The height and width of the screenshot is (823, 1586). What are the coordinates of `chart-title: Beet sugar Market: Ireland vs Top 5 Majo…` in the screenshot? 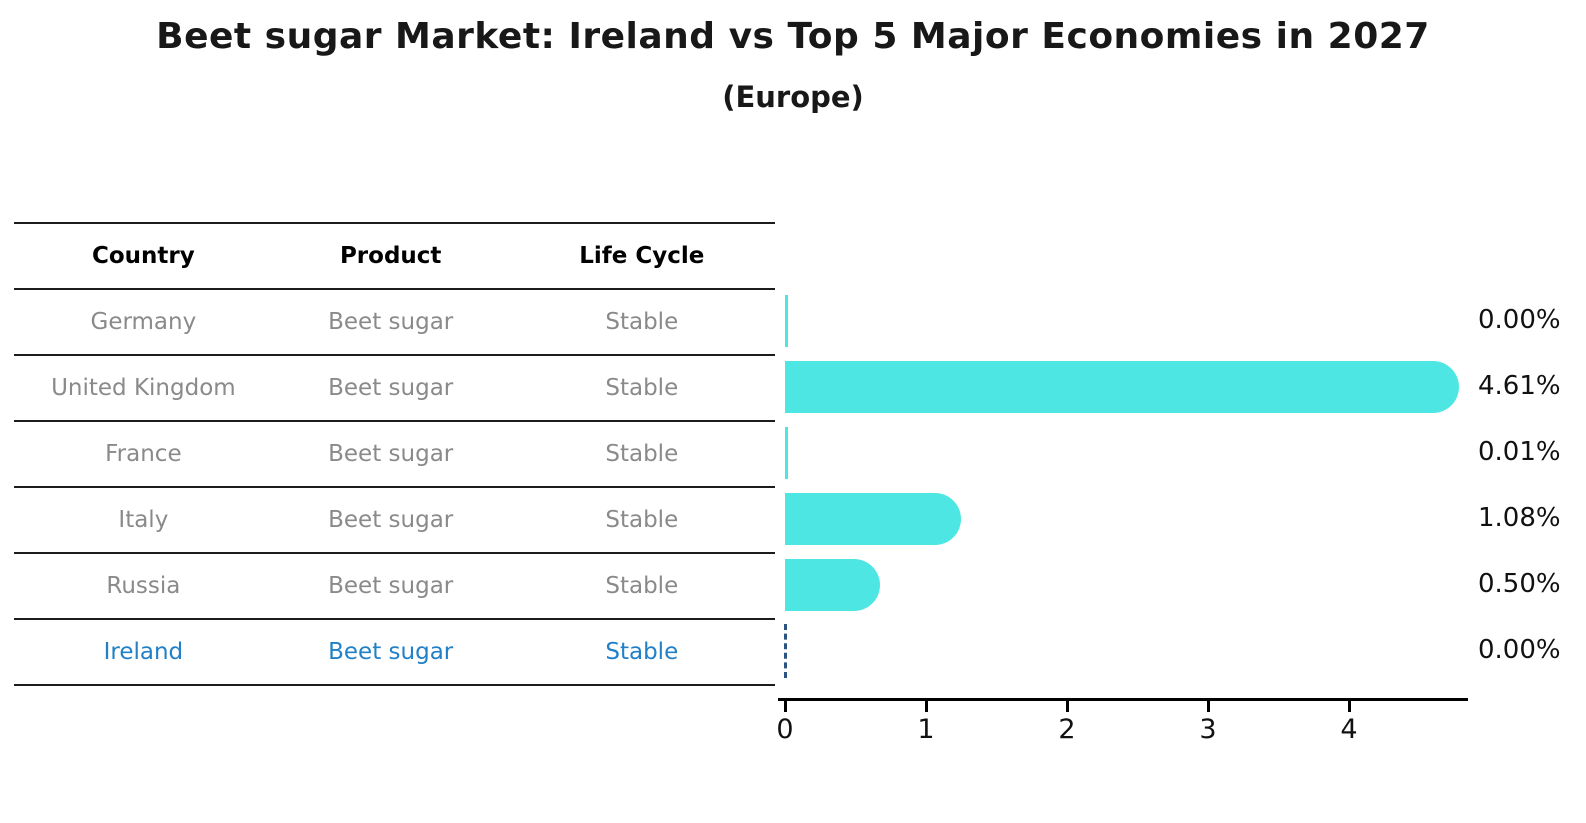 It's located at (793, 36).